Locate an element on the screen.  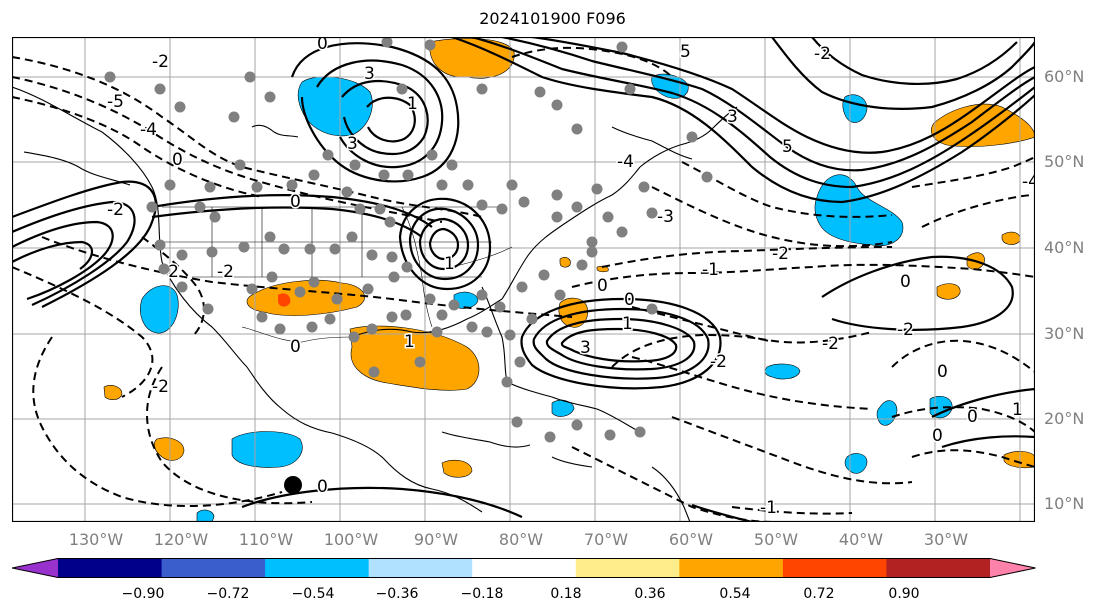
lon-label: 130°W is located at coordinates (96, 539).